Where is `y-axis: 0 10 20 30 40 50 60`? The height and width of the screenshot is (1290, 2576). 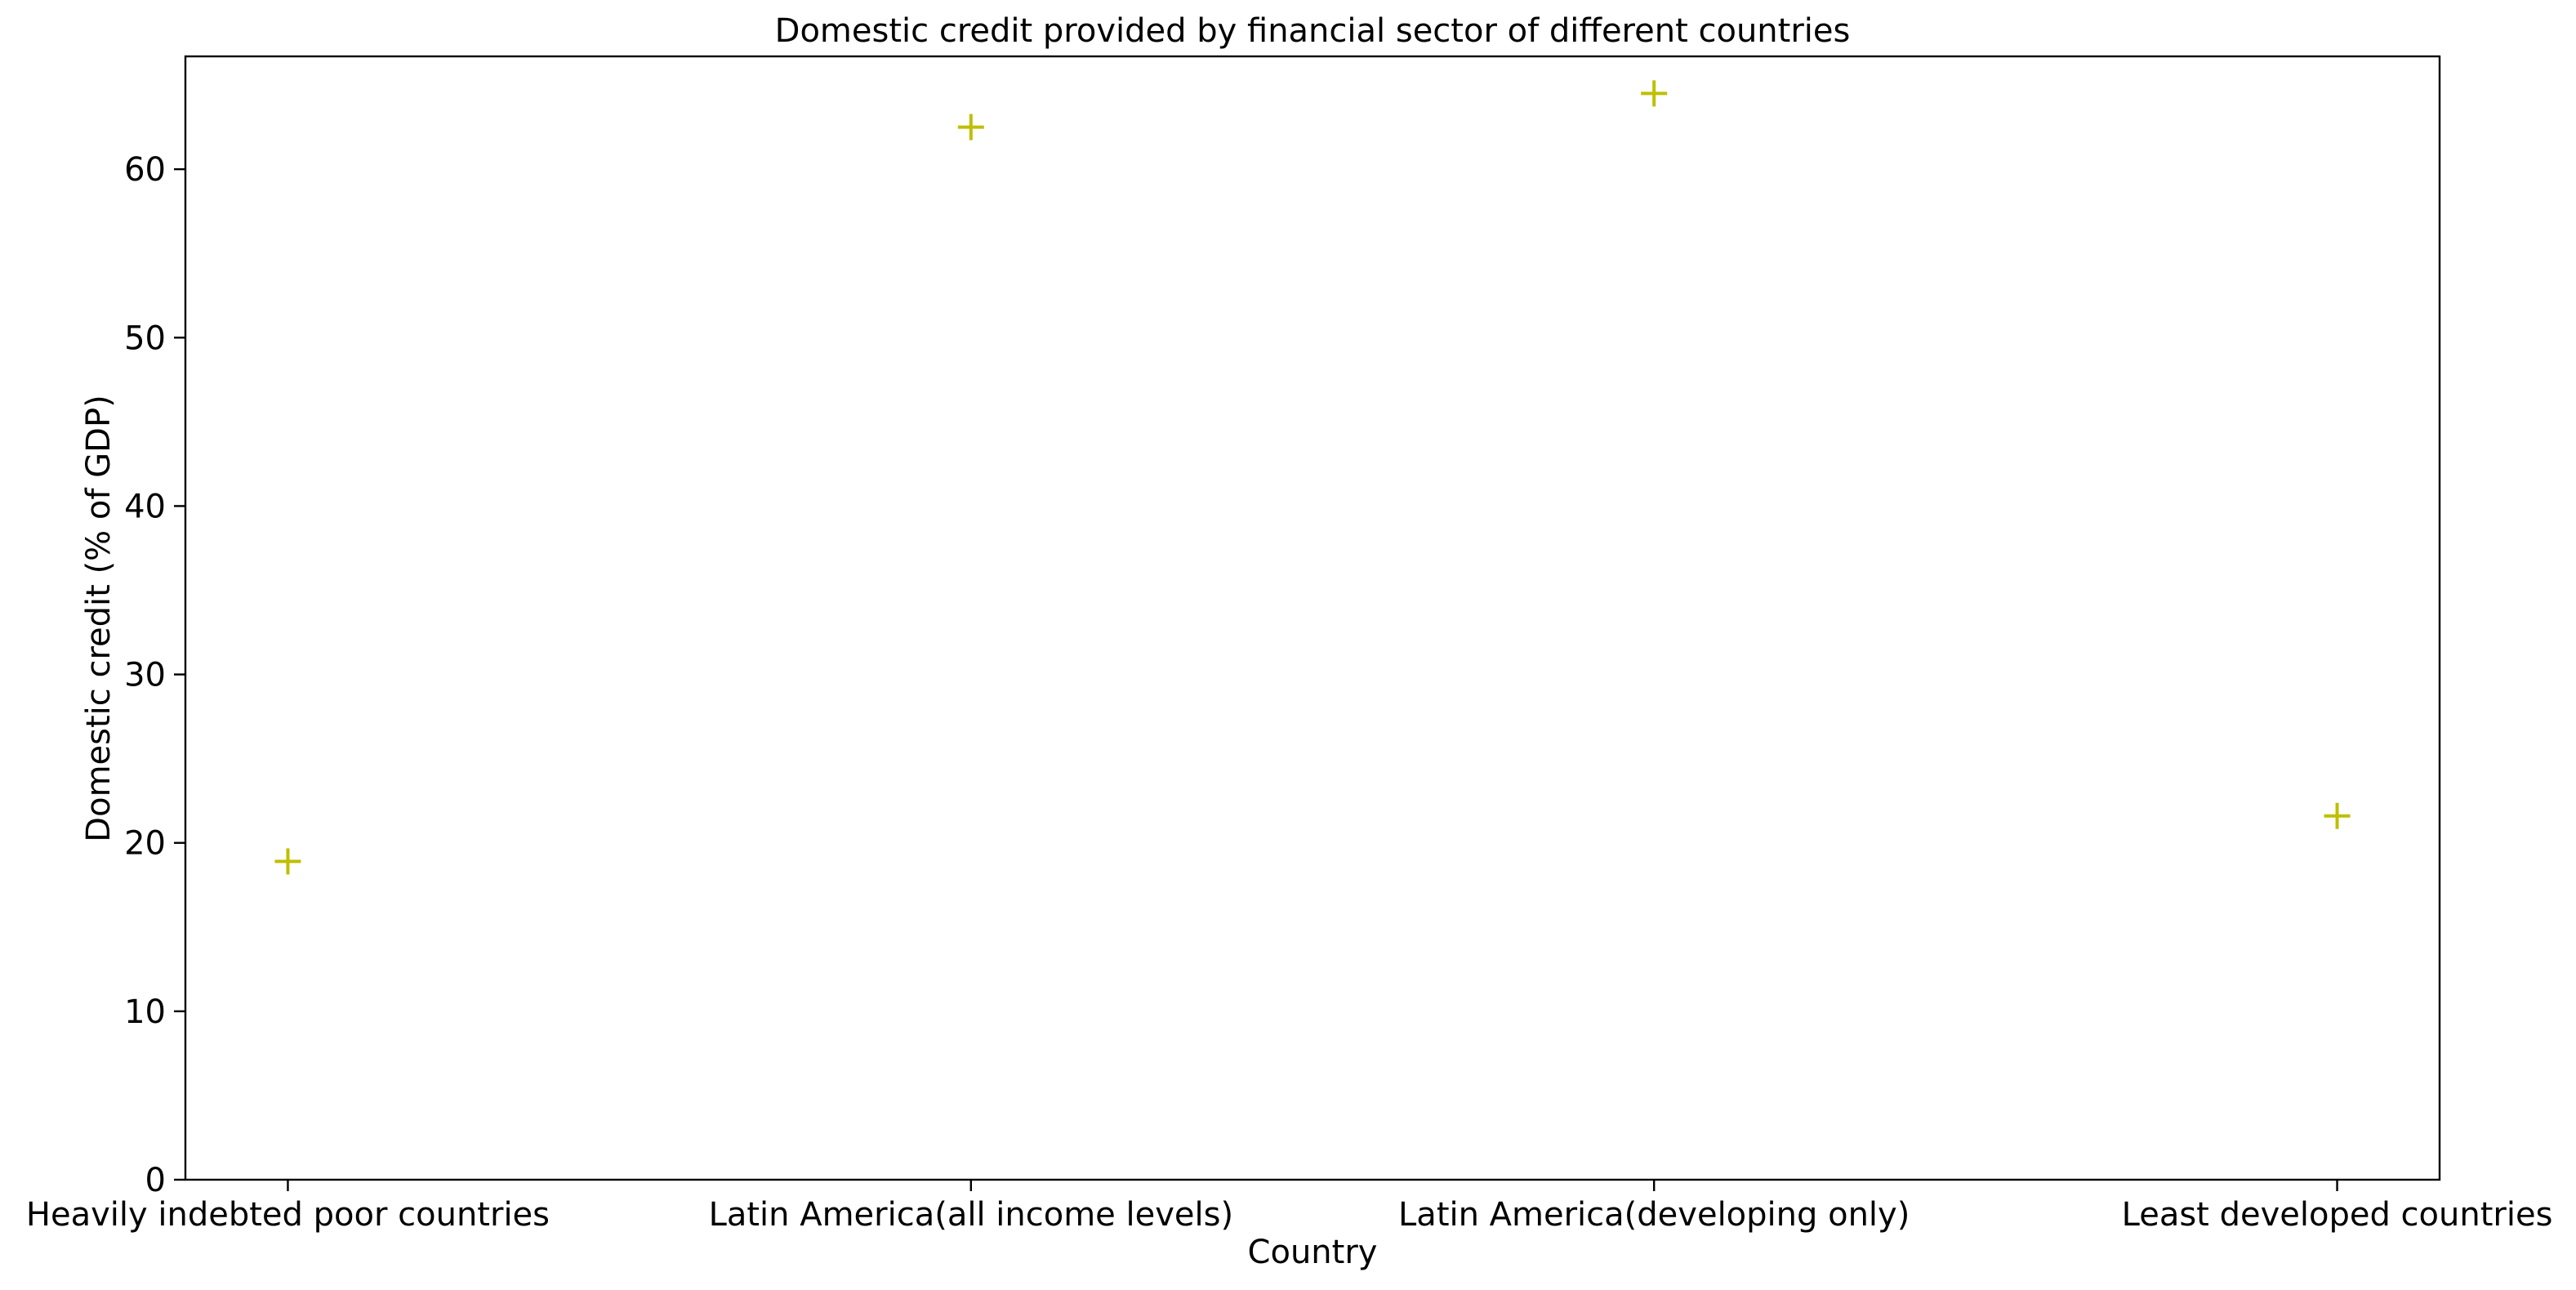
y-axis: 0 10 20 30 40 50 60 is located at coordinates (154, 675).